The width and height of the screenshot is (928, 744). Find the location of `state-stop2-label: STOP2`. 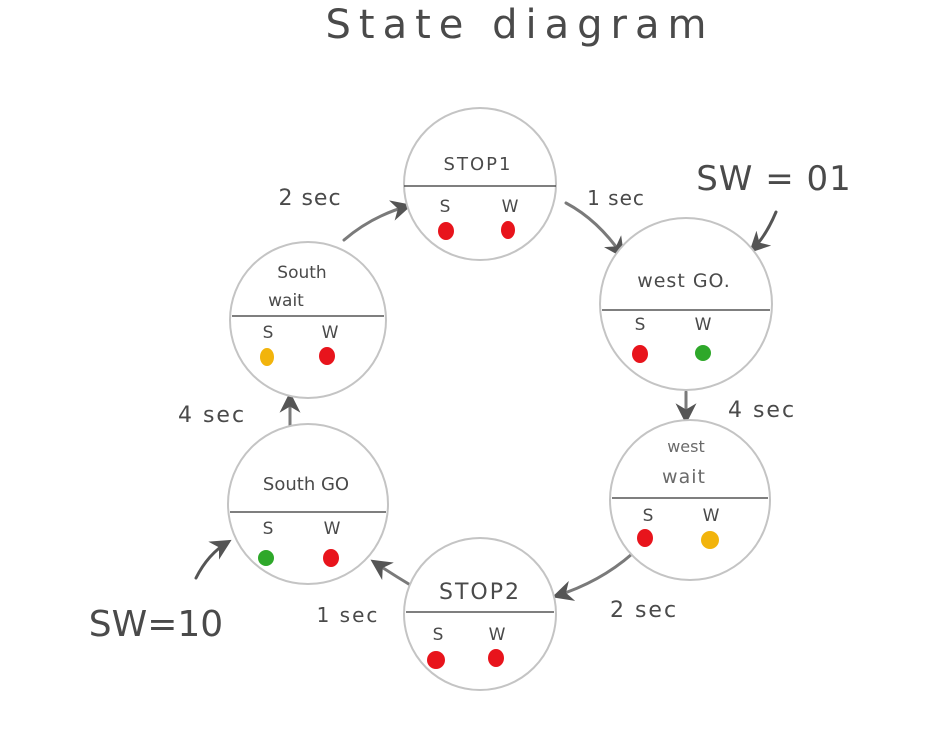

state-stop2-label: STOP2 is located at coordinates (480, 592).